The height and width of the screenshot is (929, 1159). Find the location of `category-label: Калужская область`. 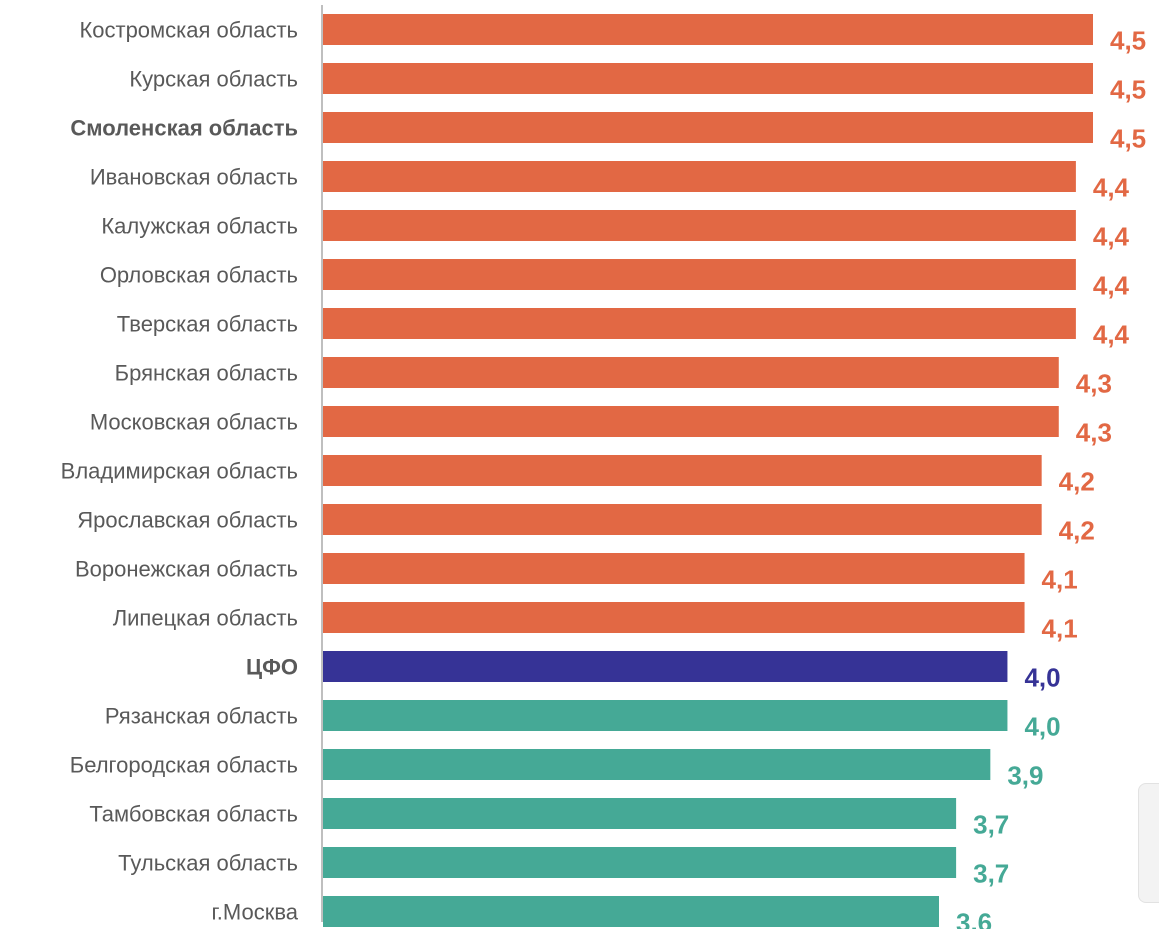

category-label: Калужская область is located at coordinates (199, 226).